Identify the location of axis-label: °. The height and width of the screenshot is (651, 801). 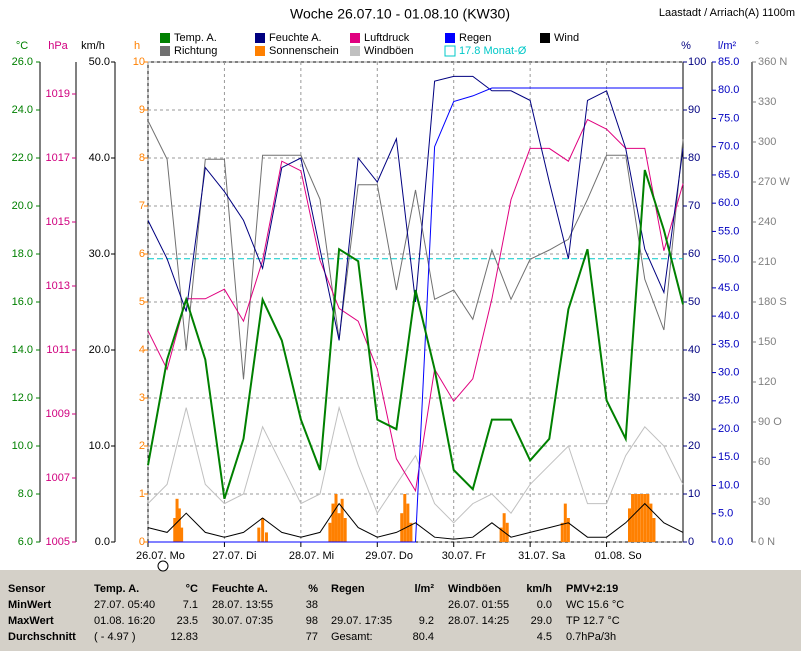
(757, 46).